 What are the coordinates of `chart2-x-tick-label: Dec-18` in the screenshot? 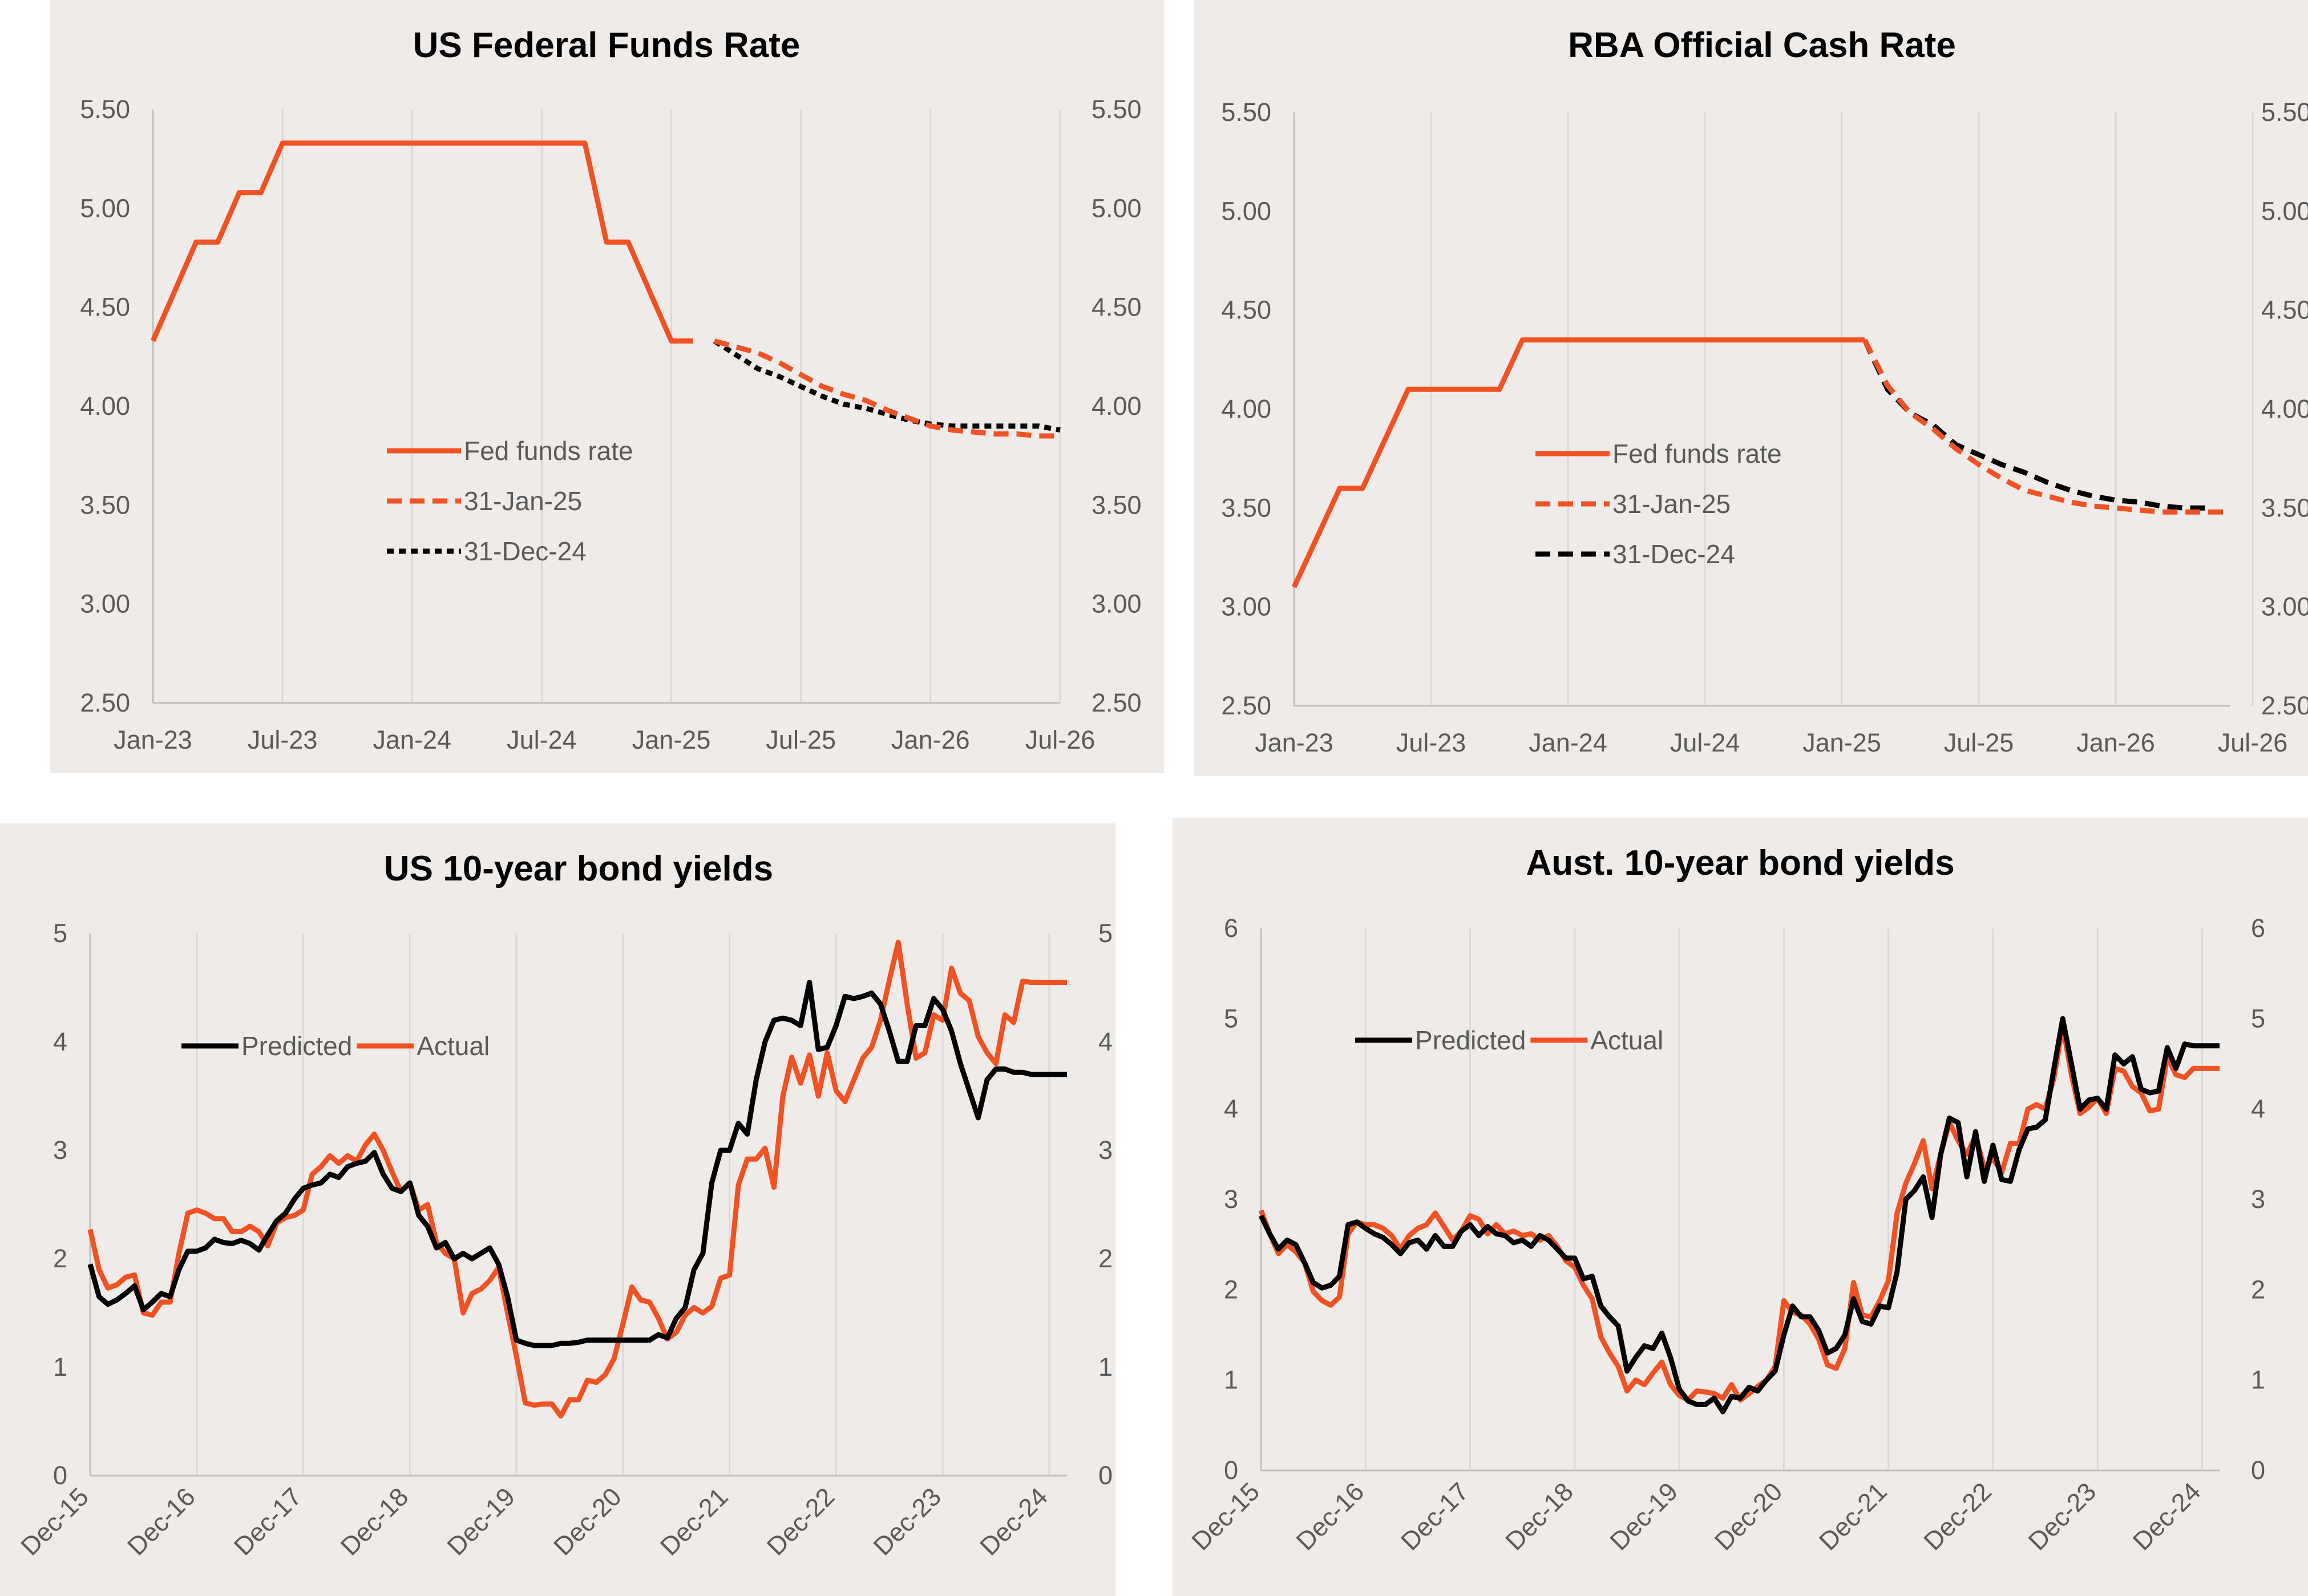 It's located at (374, 1521).